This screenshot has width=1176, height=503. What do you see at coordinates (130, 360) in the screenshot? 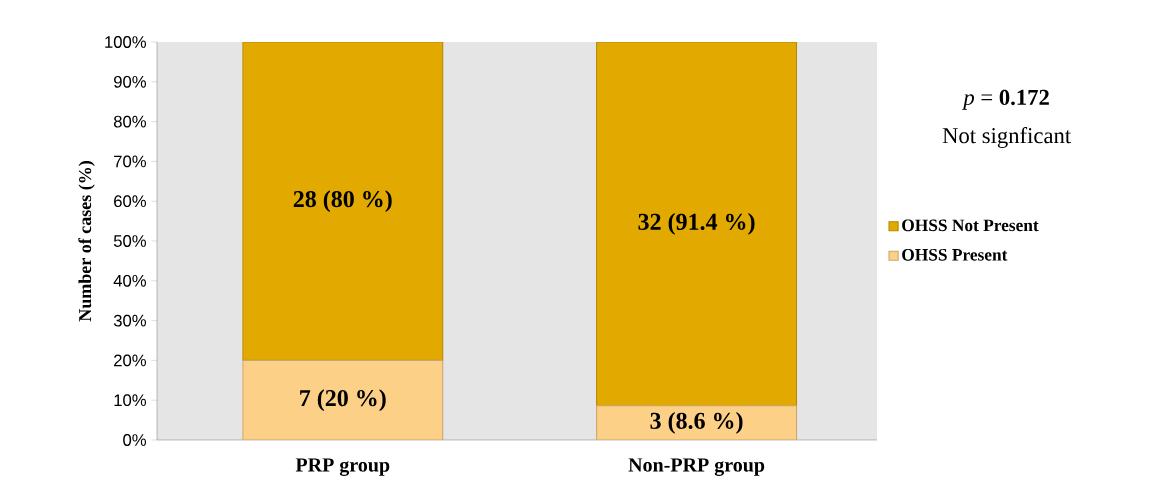
I see `y-tick-label: 20%` at bounding box center [130, 360].